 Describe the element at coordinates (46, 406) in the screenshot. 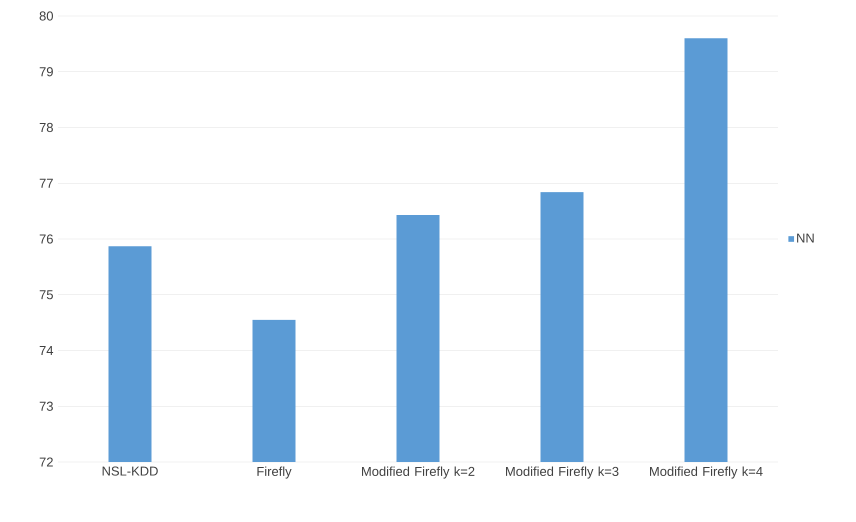

I see `y-tick-label: 73` at that location.